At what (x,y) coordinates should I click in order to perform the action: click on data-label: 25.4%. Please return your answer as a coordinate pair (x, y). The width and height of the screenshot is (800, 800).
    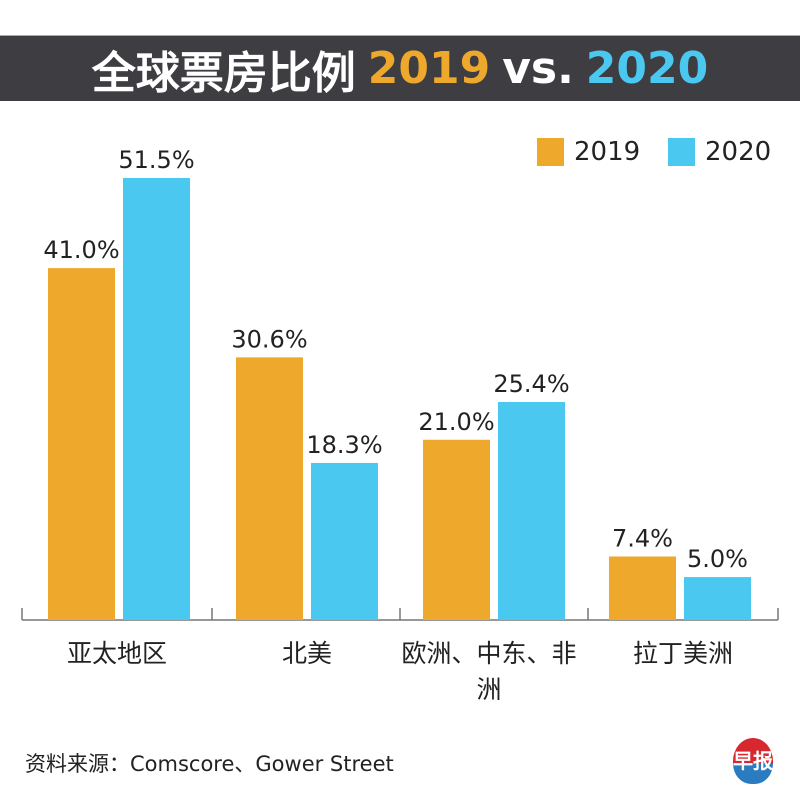
    Looking at the image, I should click on (531, 384).